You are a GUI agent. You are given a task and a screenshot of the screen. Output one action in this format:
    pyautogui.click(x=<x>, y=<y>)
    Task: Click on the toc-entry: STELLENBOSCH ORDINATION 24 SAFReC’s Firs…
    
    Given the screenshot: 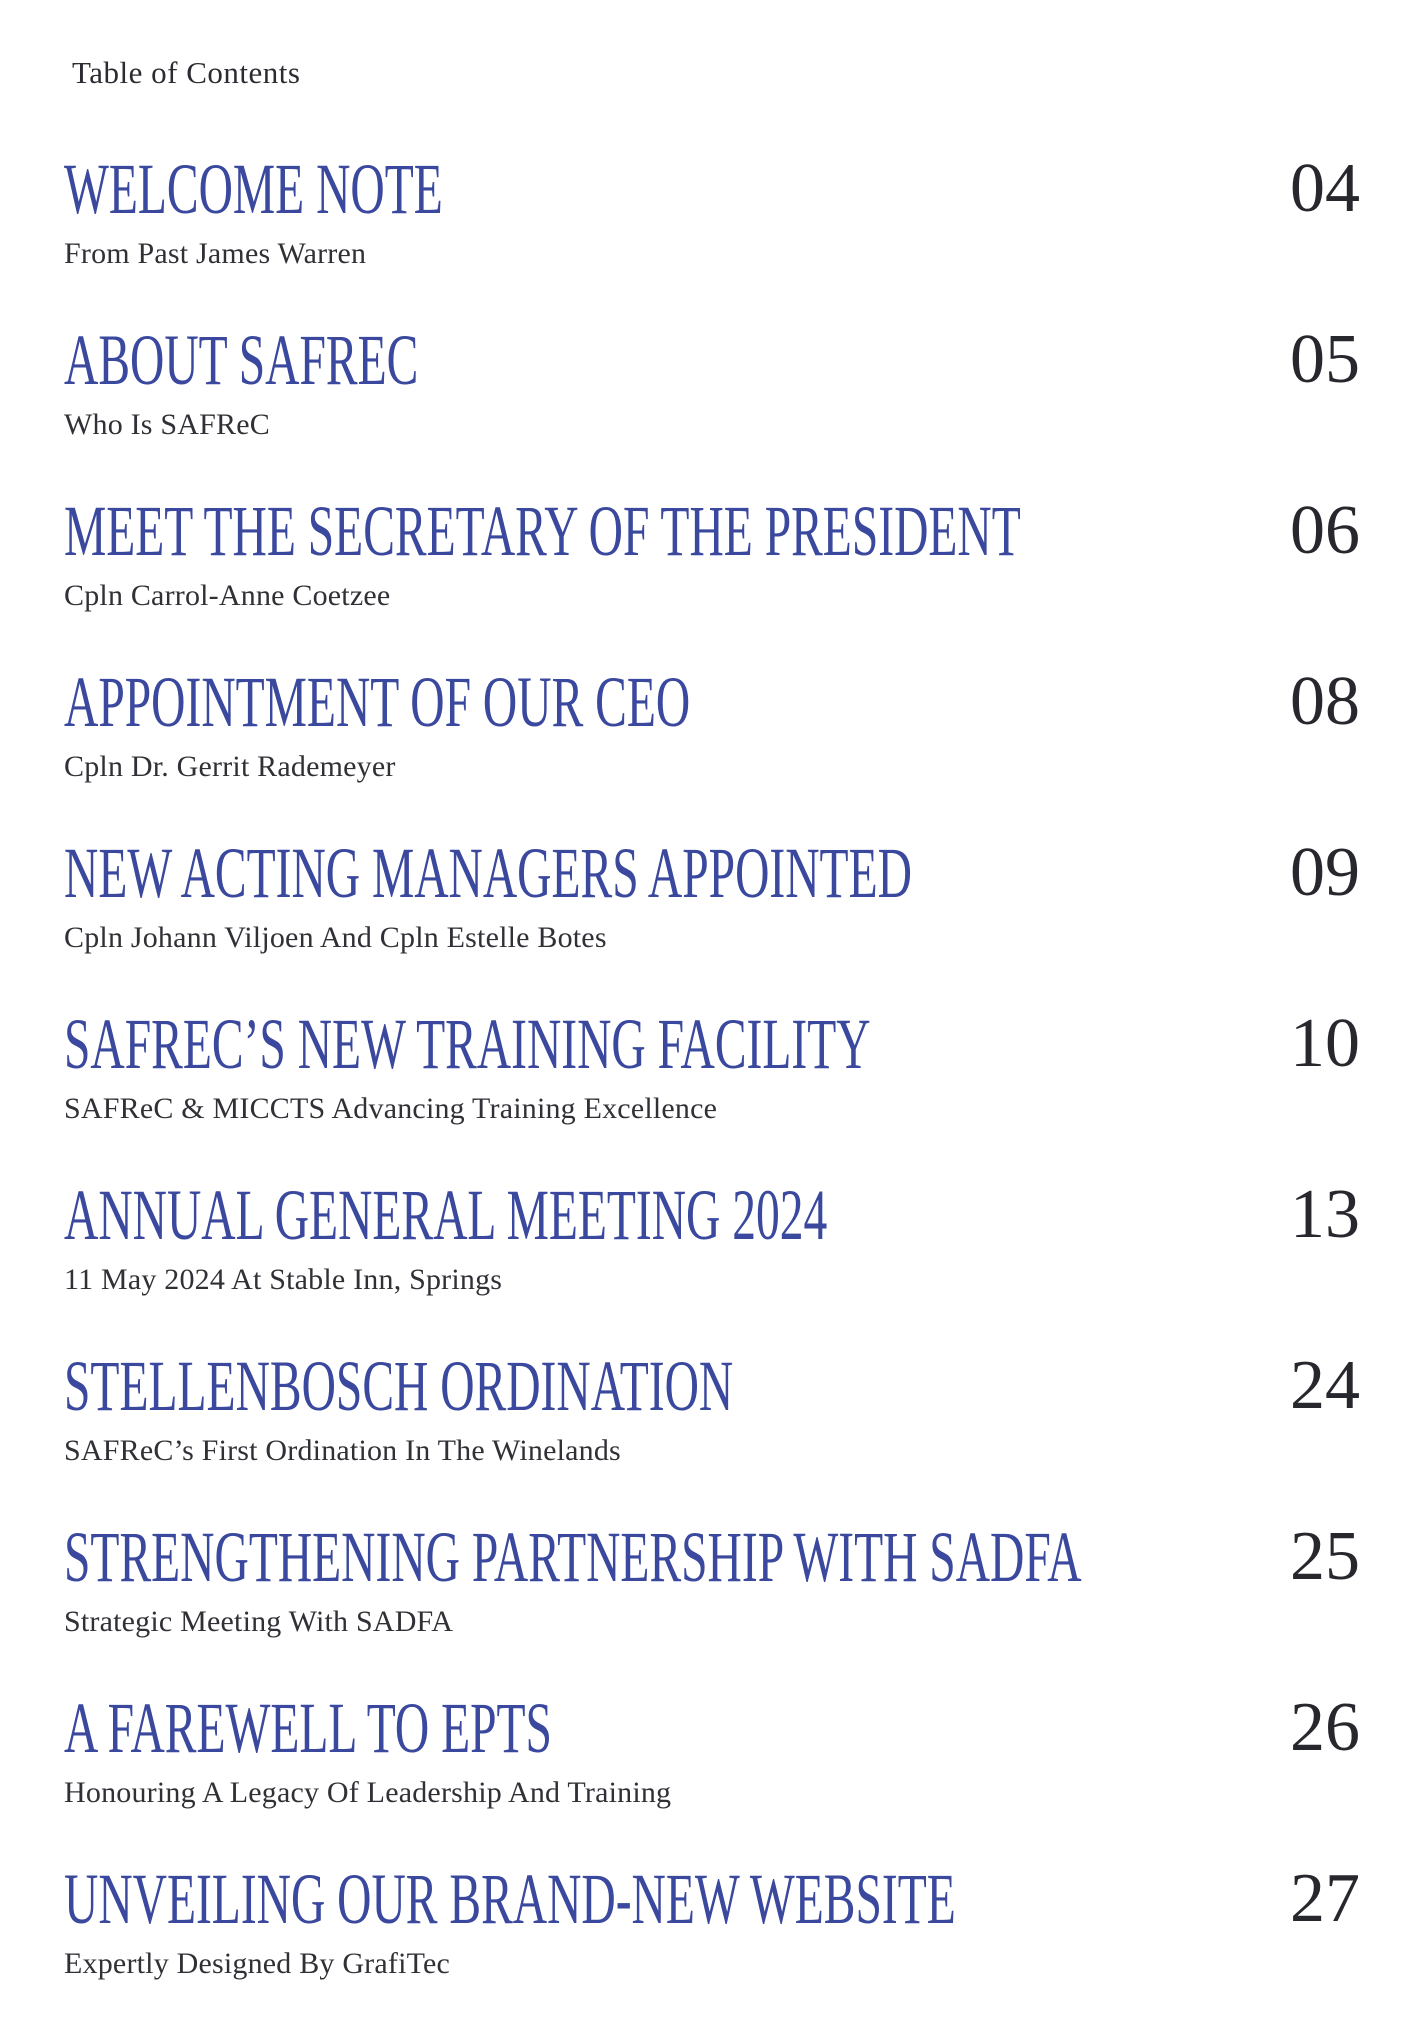 What is the action you would take?
    pyautogui.click(x=712, y=1407)
    